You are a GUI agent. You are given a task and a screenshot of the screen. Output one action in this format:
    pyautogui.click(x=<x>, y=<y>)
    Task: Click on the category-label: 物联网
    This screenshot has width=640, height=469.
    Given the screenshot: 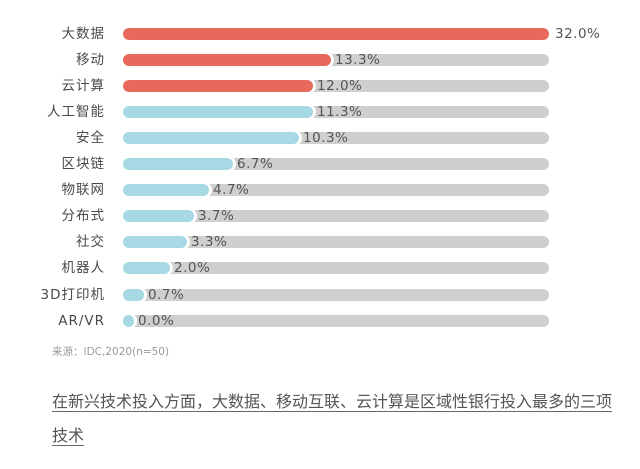 What is the action you would take?
    pyautogui.click(x=83, y=190)
    